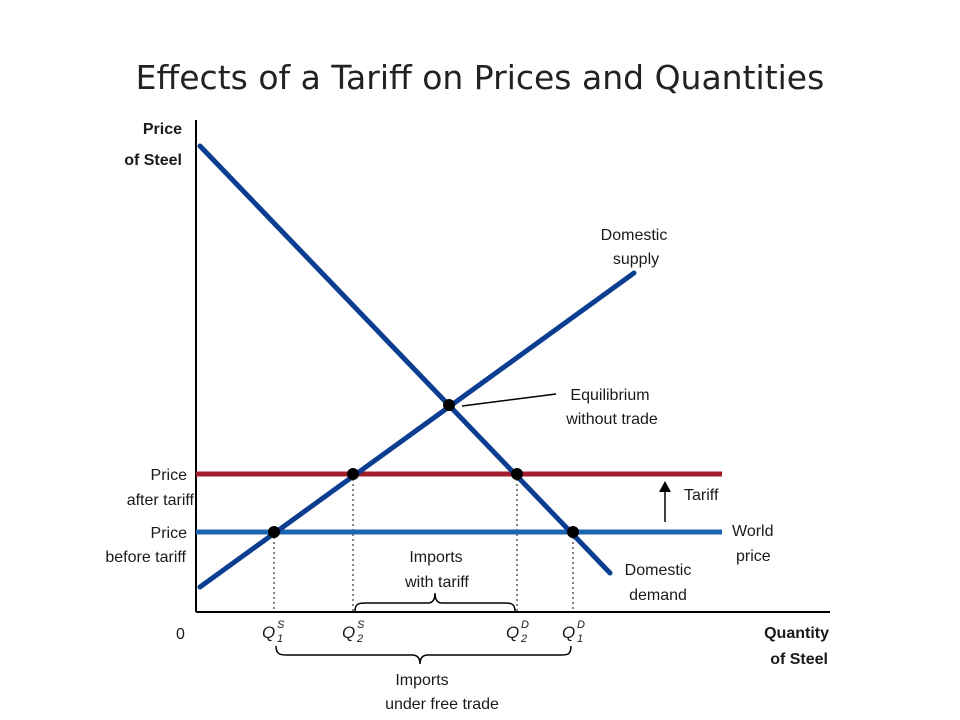 This screenshot has width=960, height=720. Describe the element at coordinates (517, 474) in the screenshot. I see `point-q2d` at that location.